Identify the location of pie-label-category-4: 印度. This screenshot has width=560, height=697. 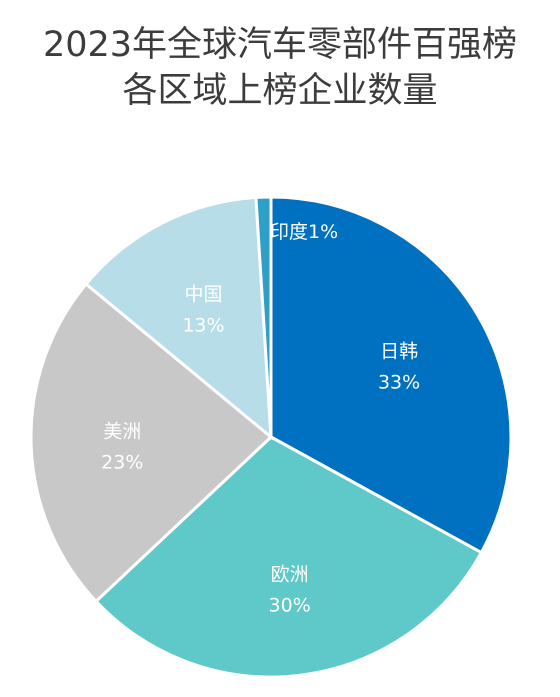
(289, 232).